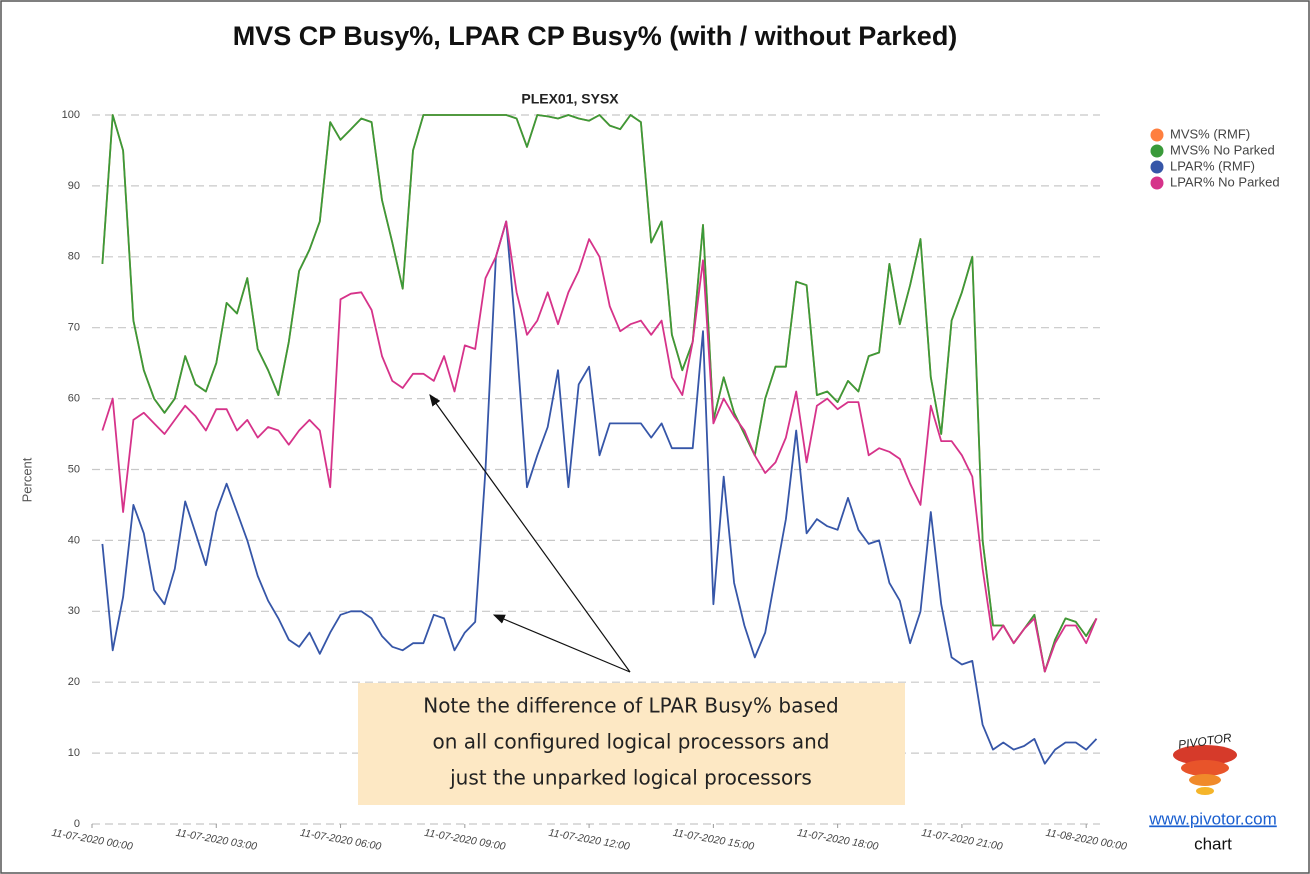  I want to click on legend-label: LPAR% (RMF), so click(1212, 165).